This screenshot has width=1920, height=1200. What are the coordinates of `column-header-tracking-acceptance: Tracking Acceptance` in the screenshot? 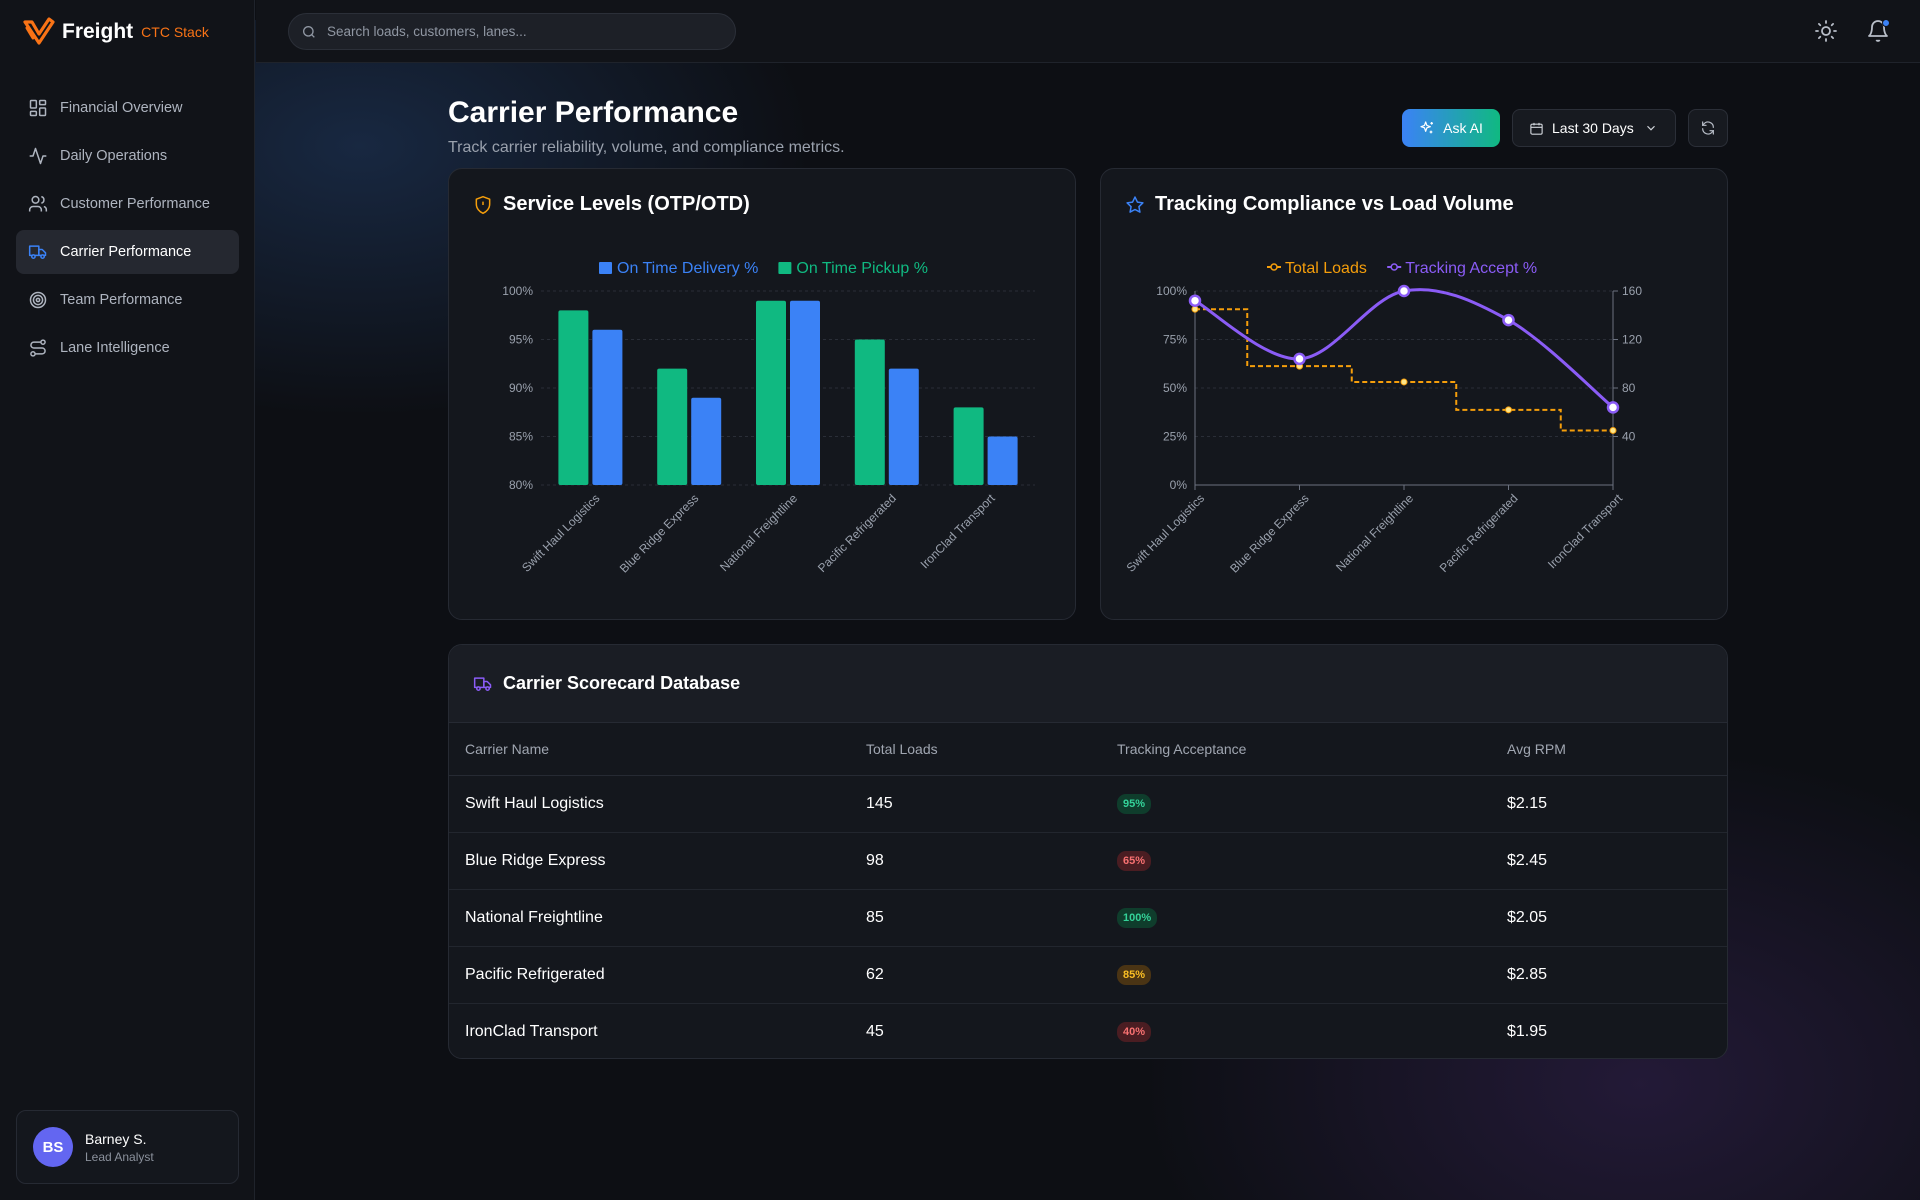 It's located at (1312, 749).